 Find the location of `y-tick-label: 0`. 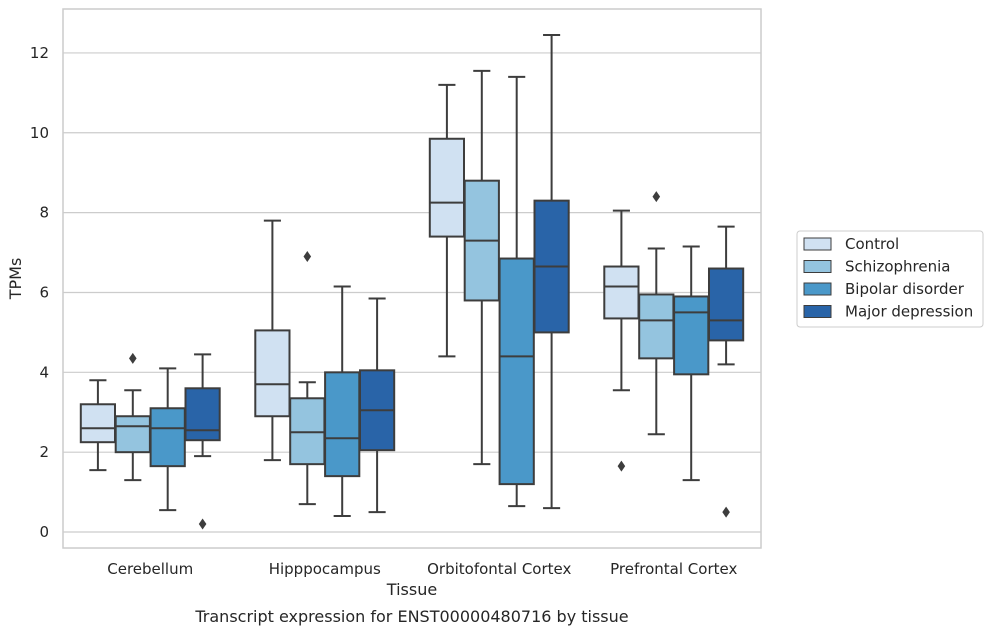

y-tick-label: 0 is located at coordinates (44, 532).